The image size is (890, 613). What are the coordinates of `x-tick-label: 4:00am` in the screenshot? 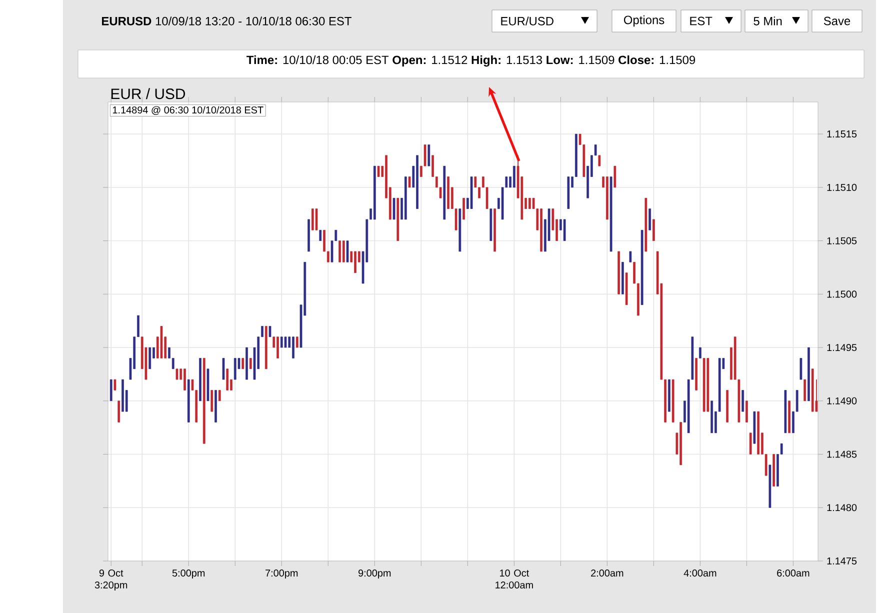 It's located at (700, 573).